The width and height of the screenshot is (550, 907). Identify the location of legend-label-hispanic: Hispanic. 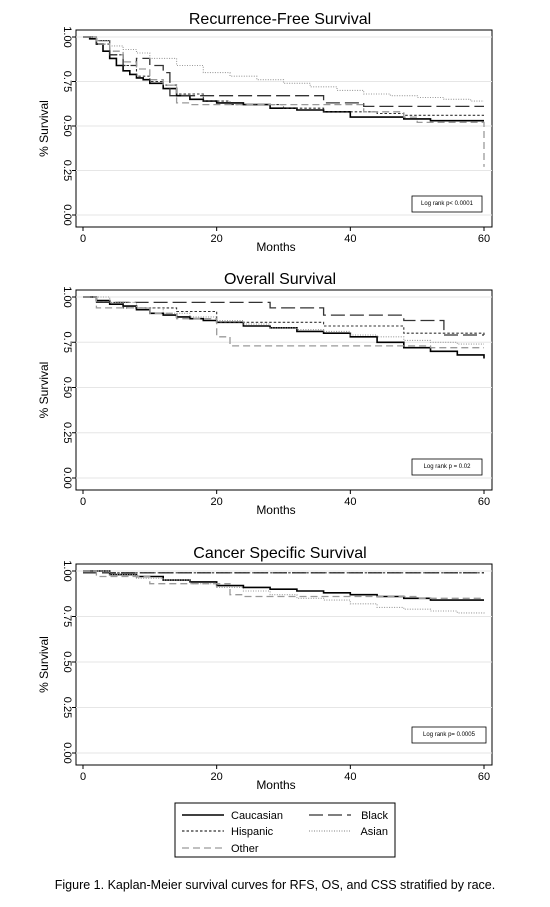
(252, 832).